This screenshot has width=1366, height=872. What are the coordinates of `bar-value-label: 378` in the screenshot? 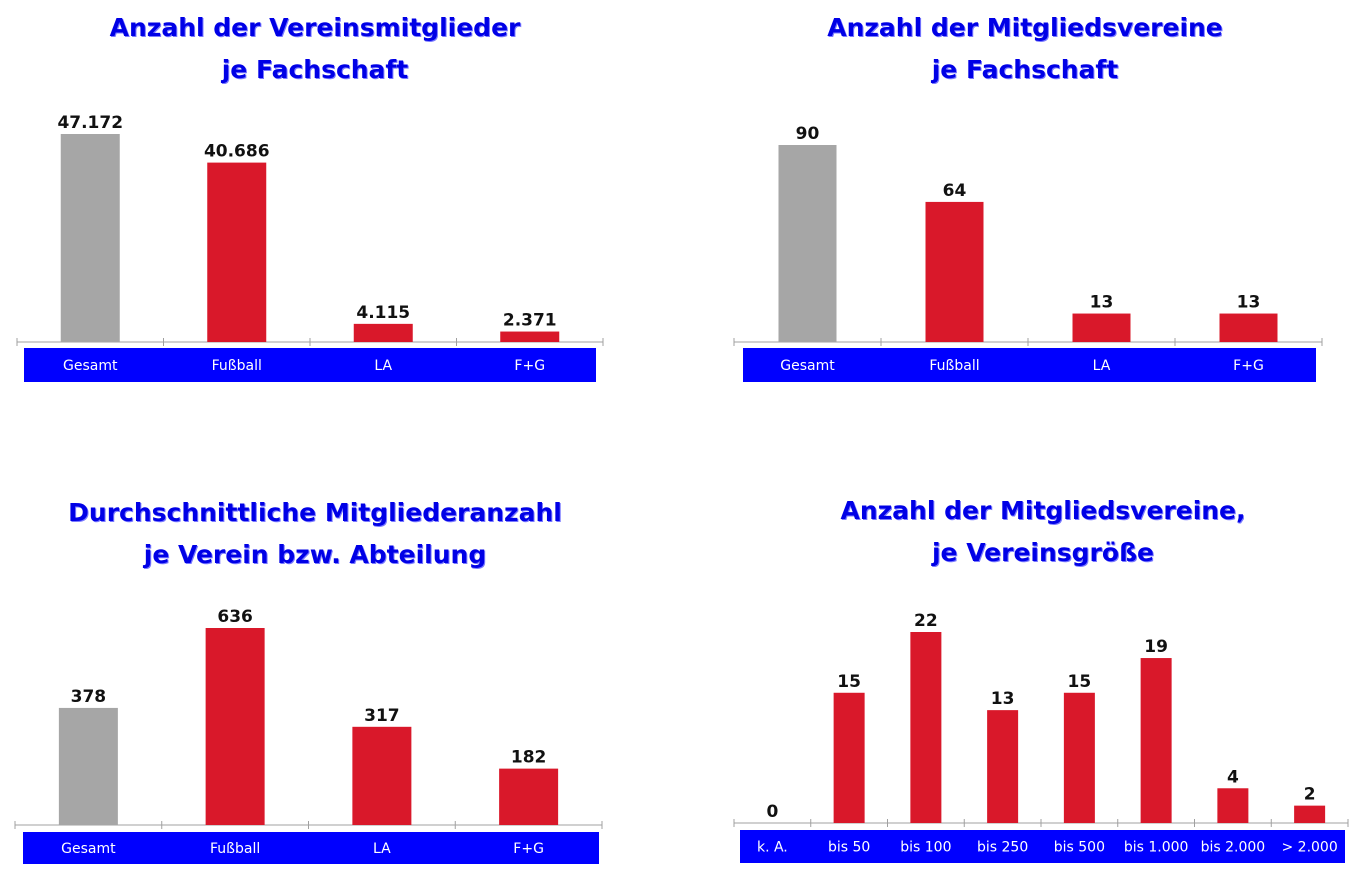 It's located at (89, 697).